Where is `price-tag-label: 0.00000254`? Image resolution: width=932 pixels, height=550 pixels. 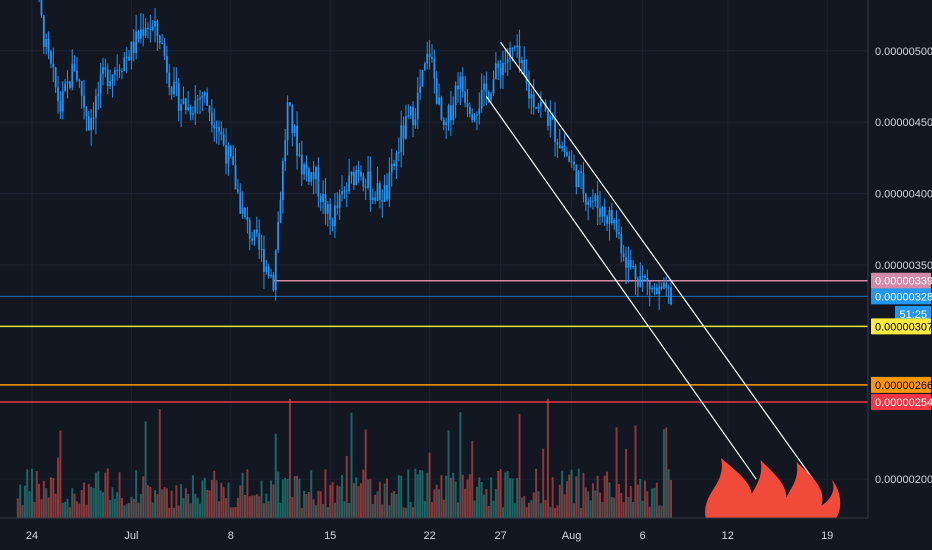
price-tag-label: 0.00000254 is located at coordinates (903, 403).